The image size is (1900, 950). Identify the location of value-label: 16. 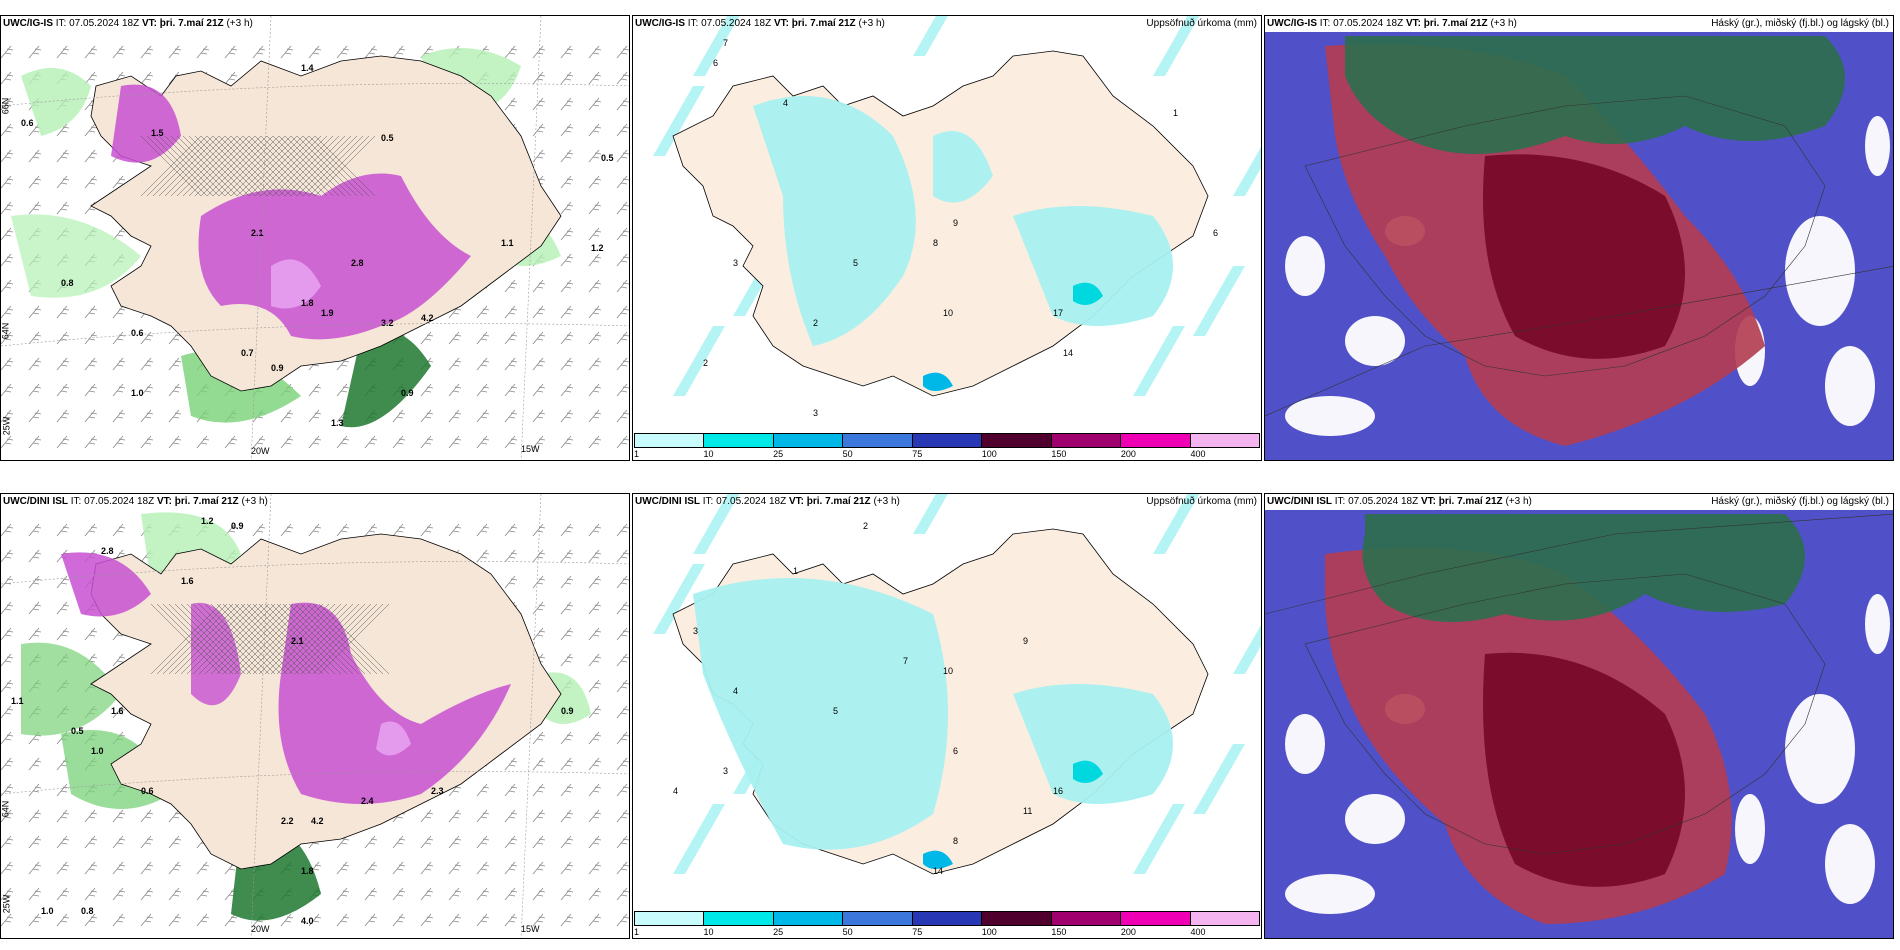
(1058, 791).